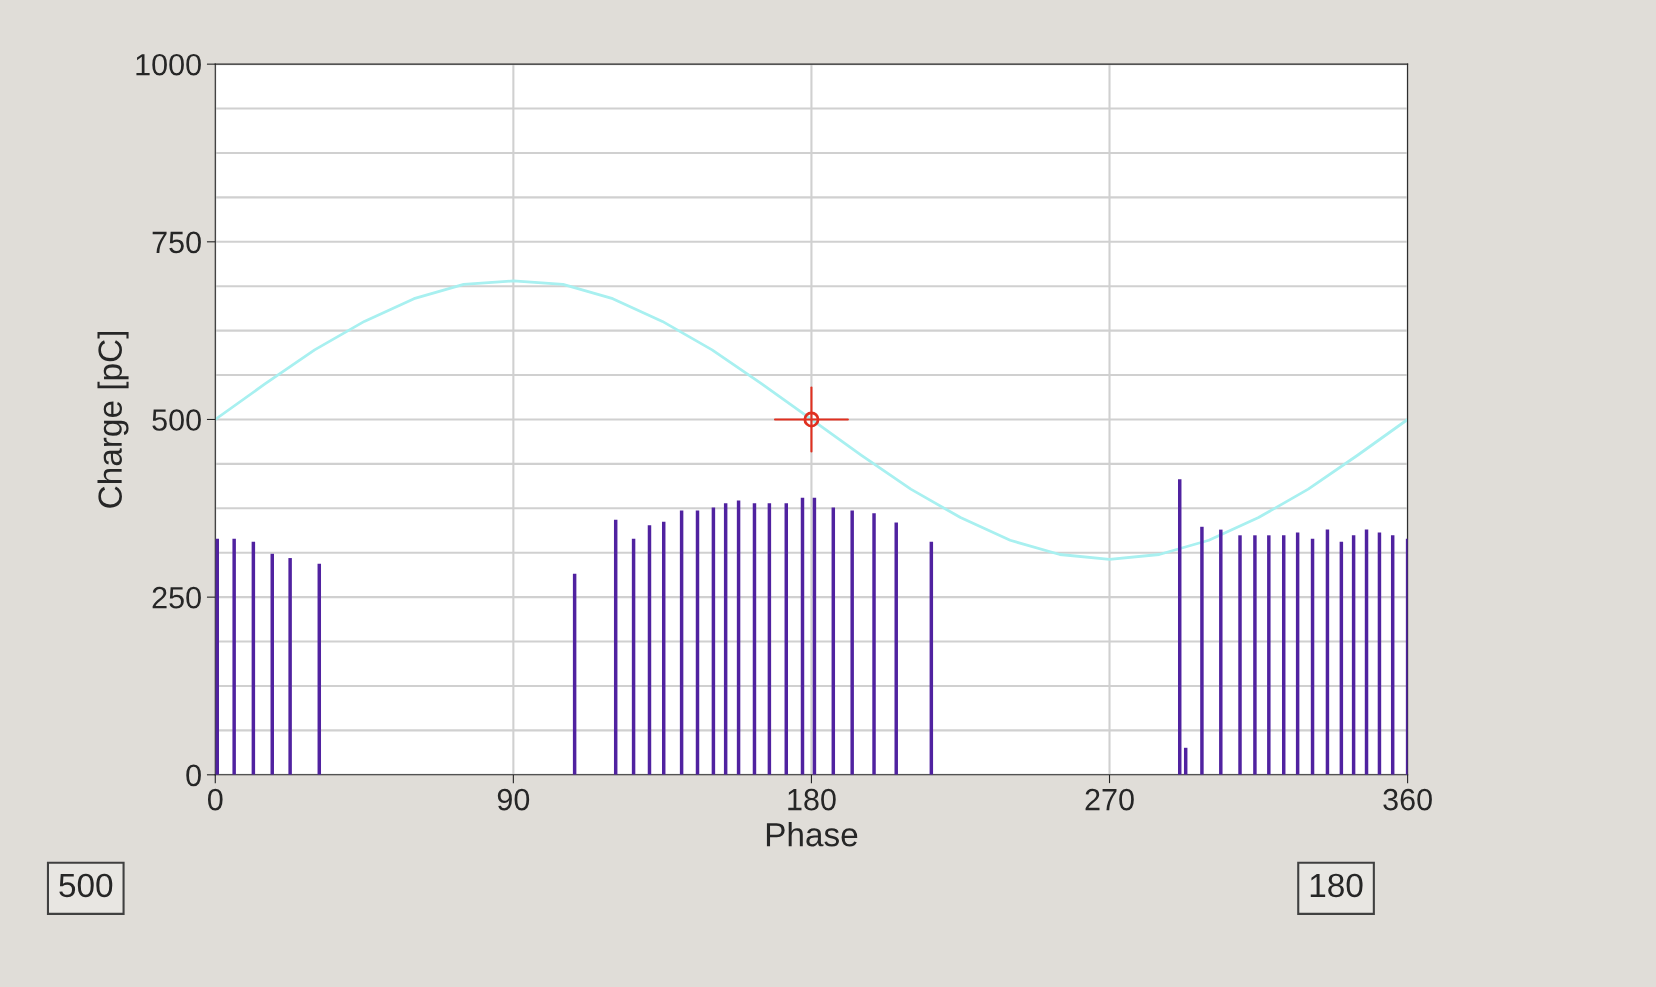  I want to click on y-tick-label: 500, so click(176, 420).